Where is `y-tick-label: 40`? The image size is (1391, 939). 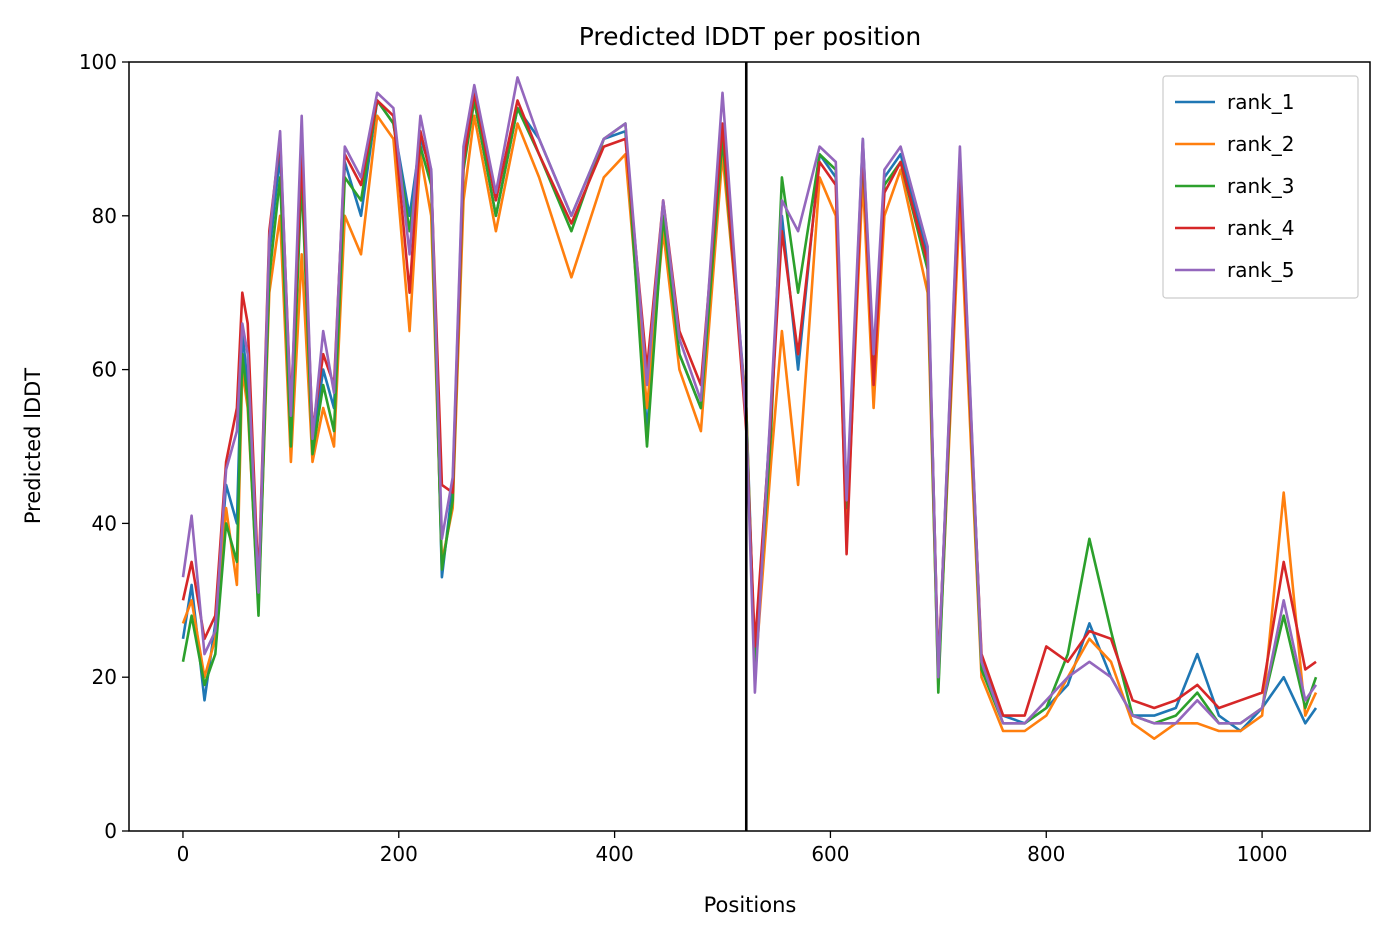 y-tick-label: 40 is located at coordinates (104, 523).